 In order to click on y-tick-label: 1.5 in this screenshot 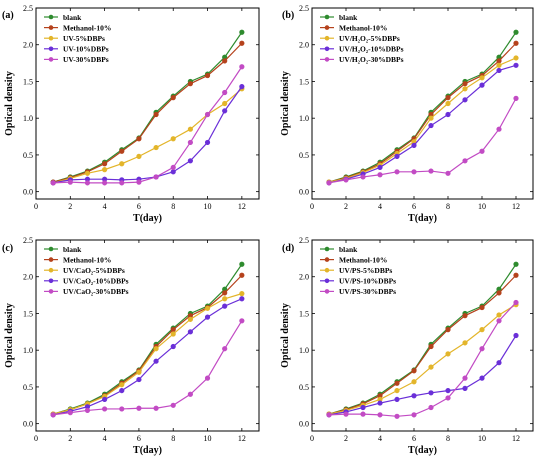, I will do `click(304, 313)`.